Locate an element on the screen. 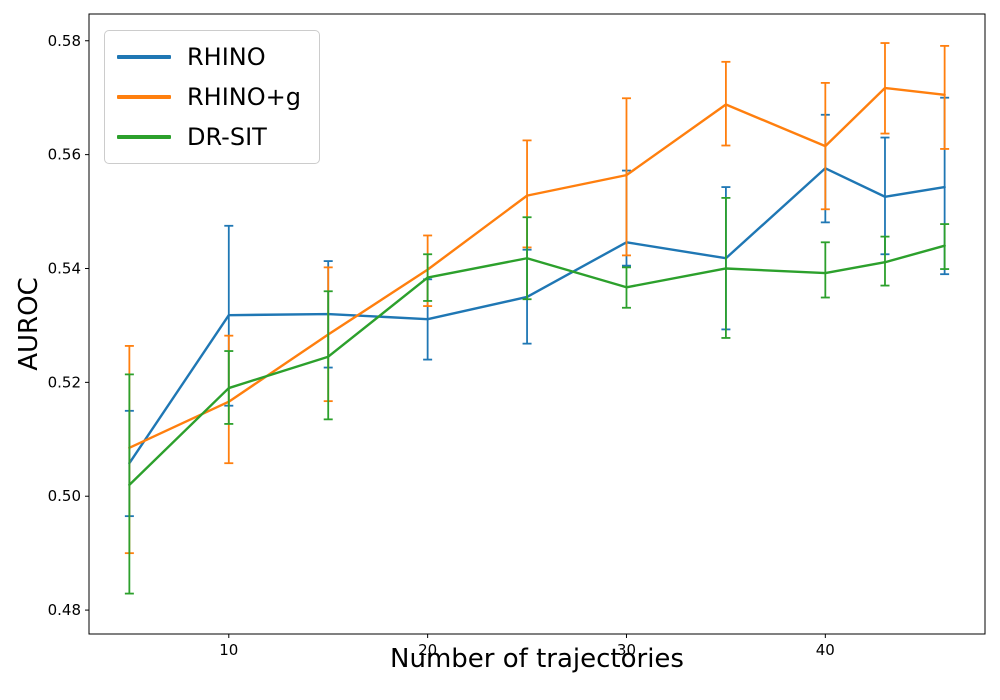 The width and height of the screenshot is (1000, 700). x-tick-label: 30 is located at coordinates (626, 650).